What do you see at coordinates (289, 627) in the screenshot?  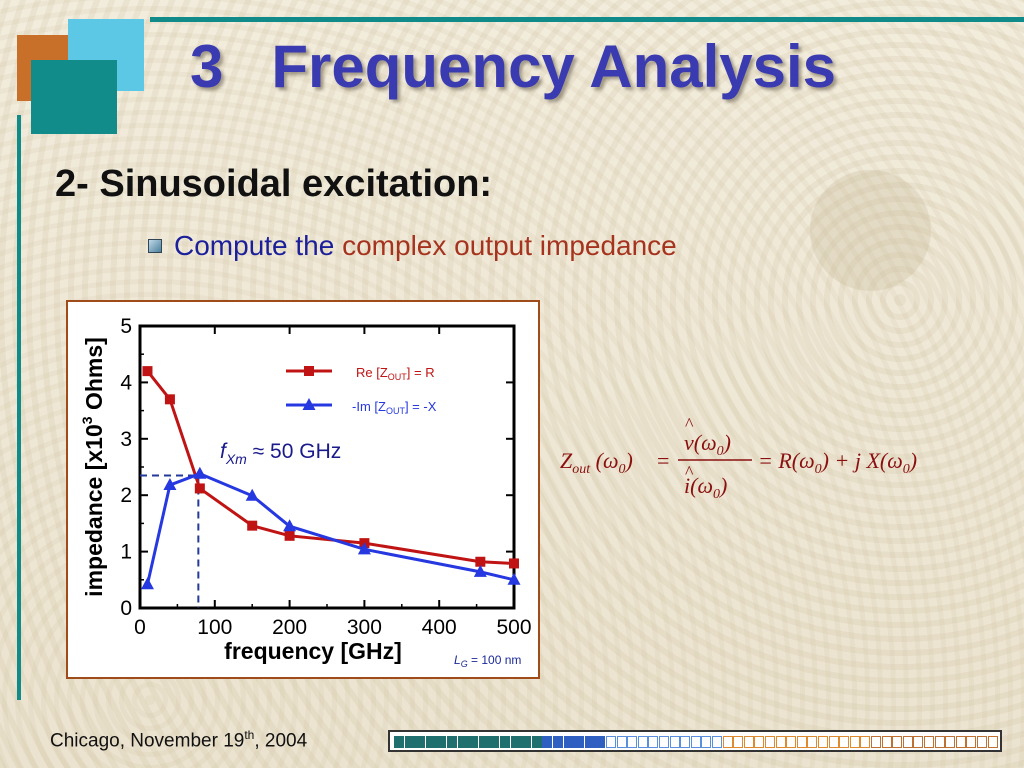 I see `x-tick-label: 200` at bounding box center [289, 627].